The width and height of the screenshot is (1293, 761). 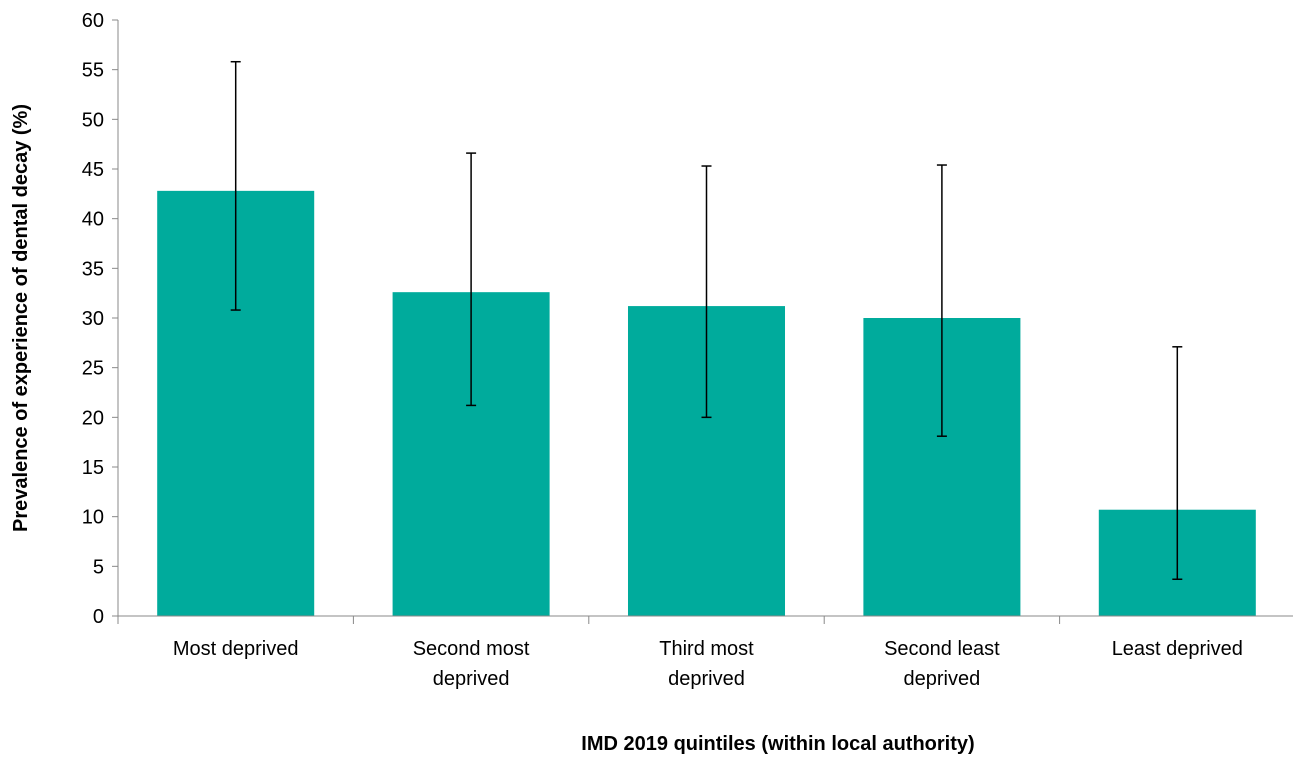 I want to click on y-tick-label: 25, so click(x=93, y=369).